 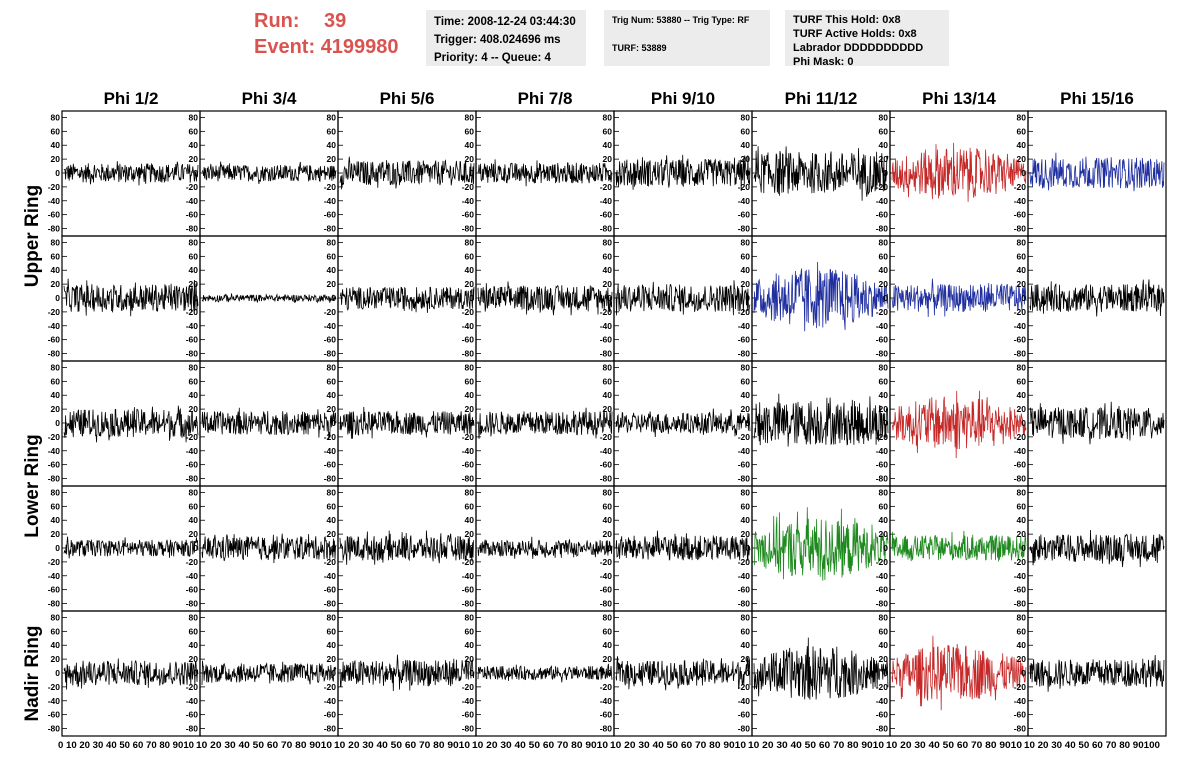 What do you see at coordinates (1097, 98) in the screenshot?
I see `column-title: Phi 15/16` at bounding box center [1097, 98].